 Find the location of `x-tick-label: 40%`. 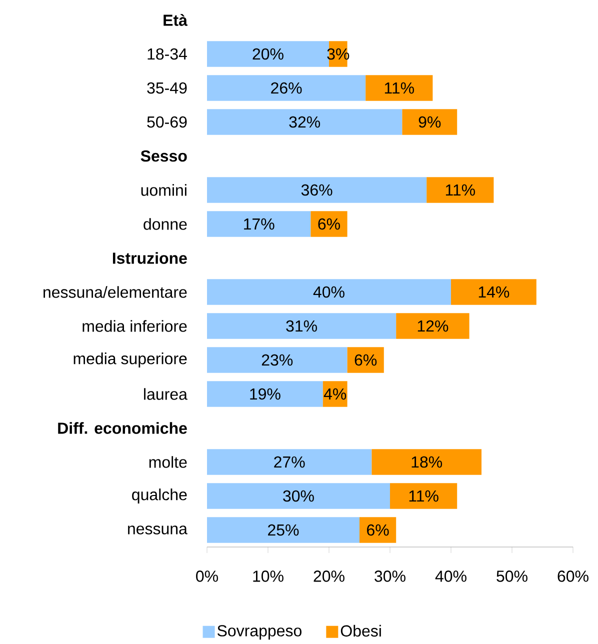

x-tick-label: 40% is located at coordinates (450, 576).